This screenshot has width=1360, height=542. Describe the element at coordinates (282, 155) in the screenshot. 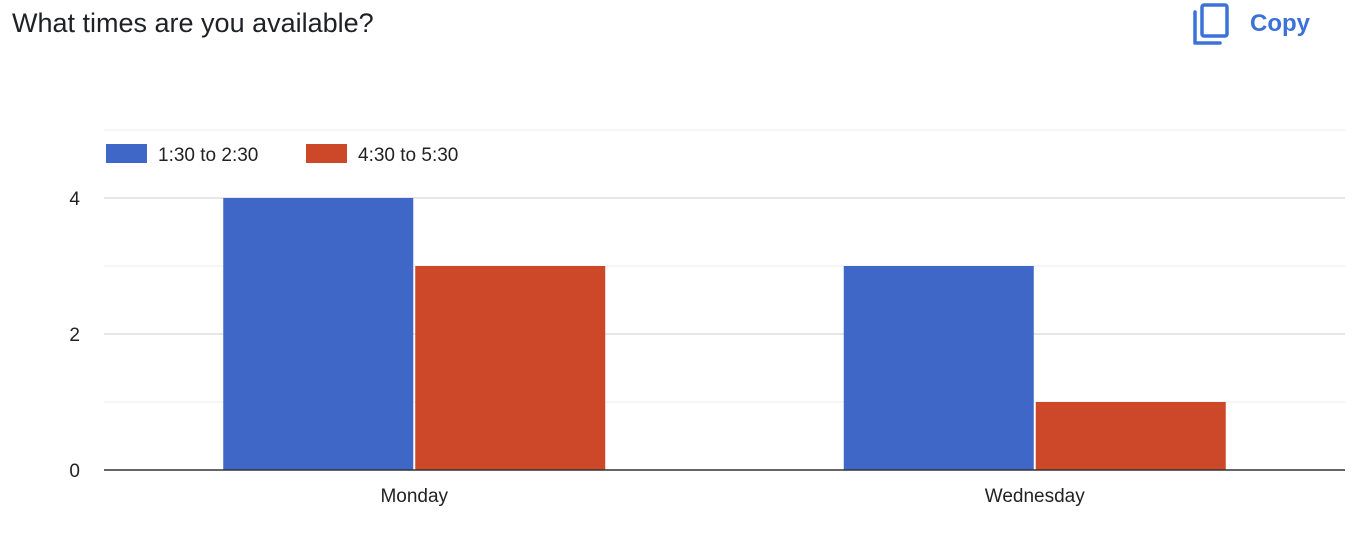

I see `legend: 1:30 to 2:30 4:30 to 5:30` at that location.